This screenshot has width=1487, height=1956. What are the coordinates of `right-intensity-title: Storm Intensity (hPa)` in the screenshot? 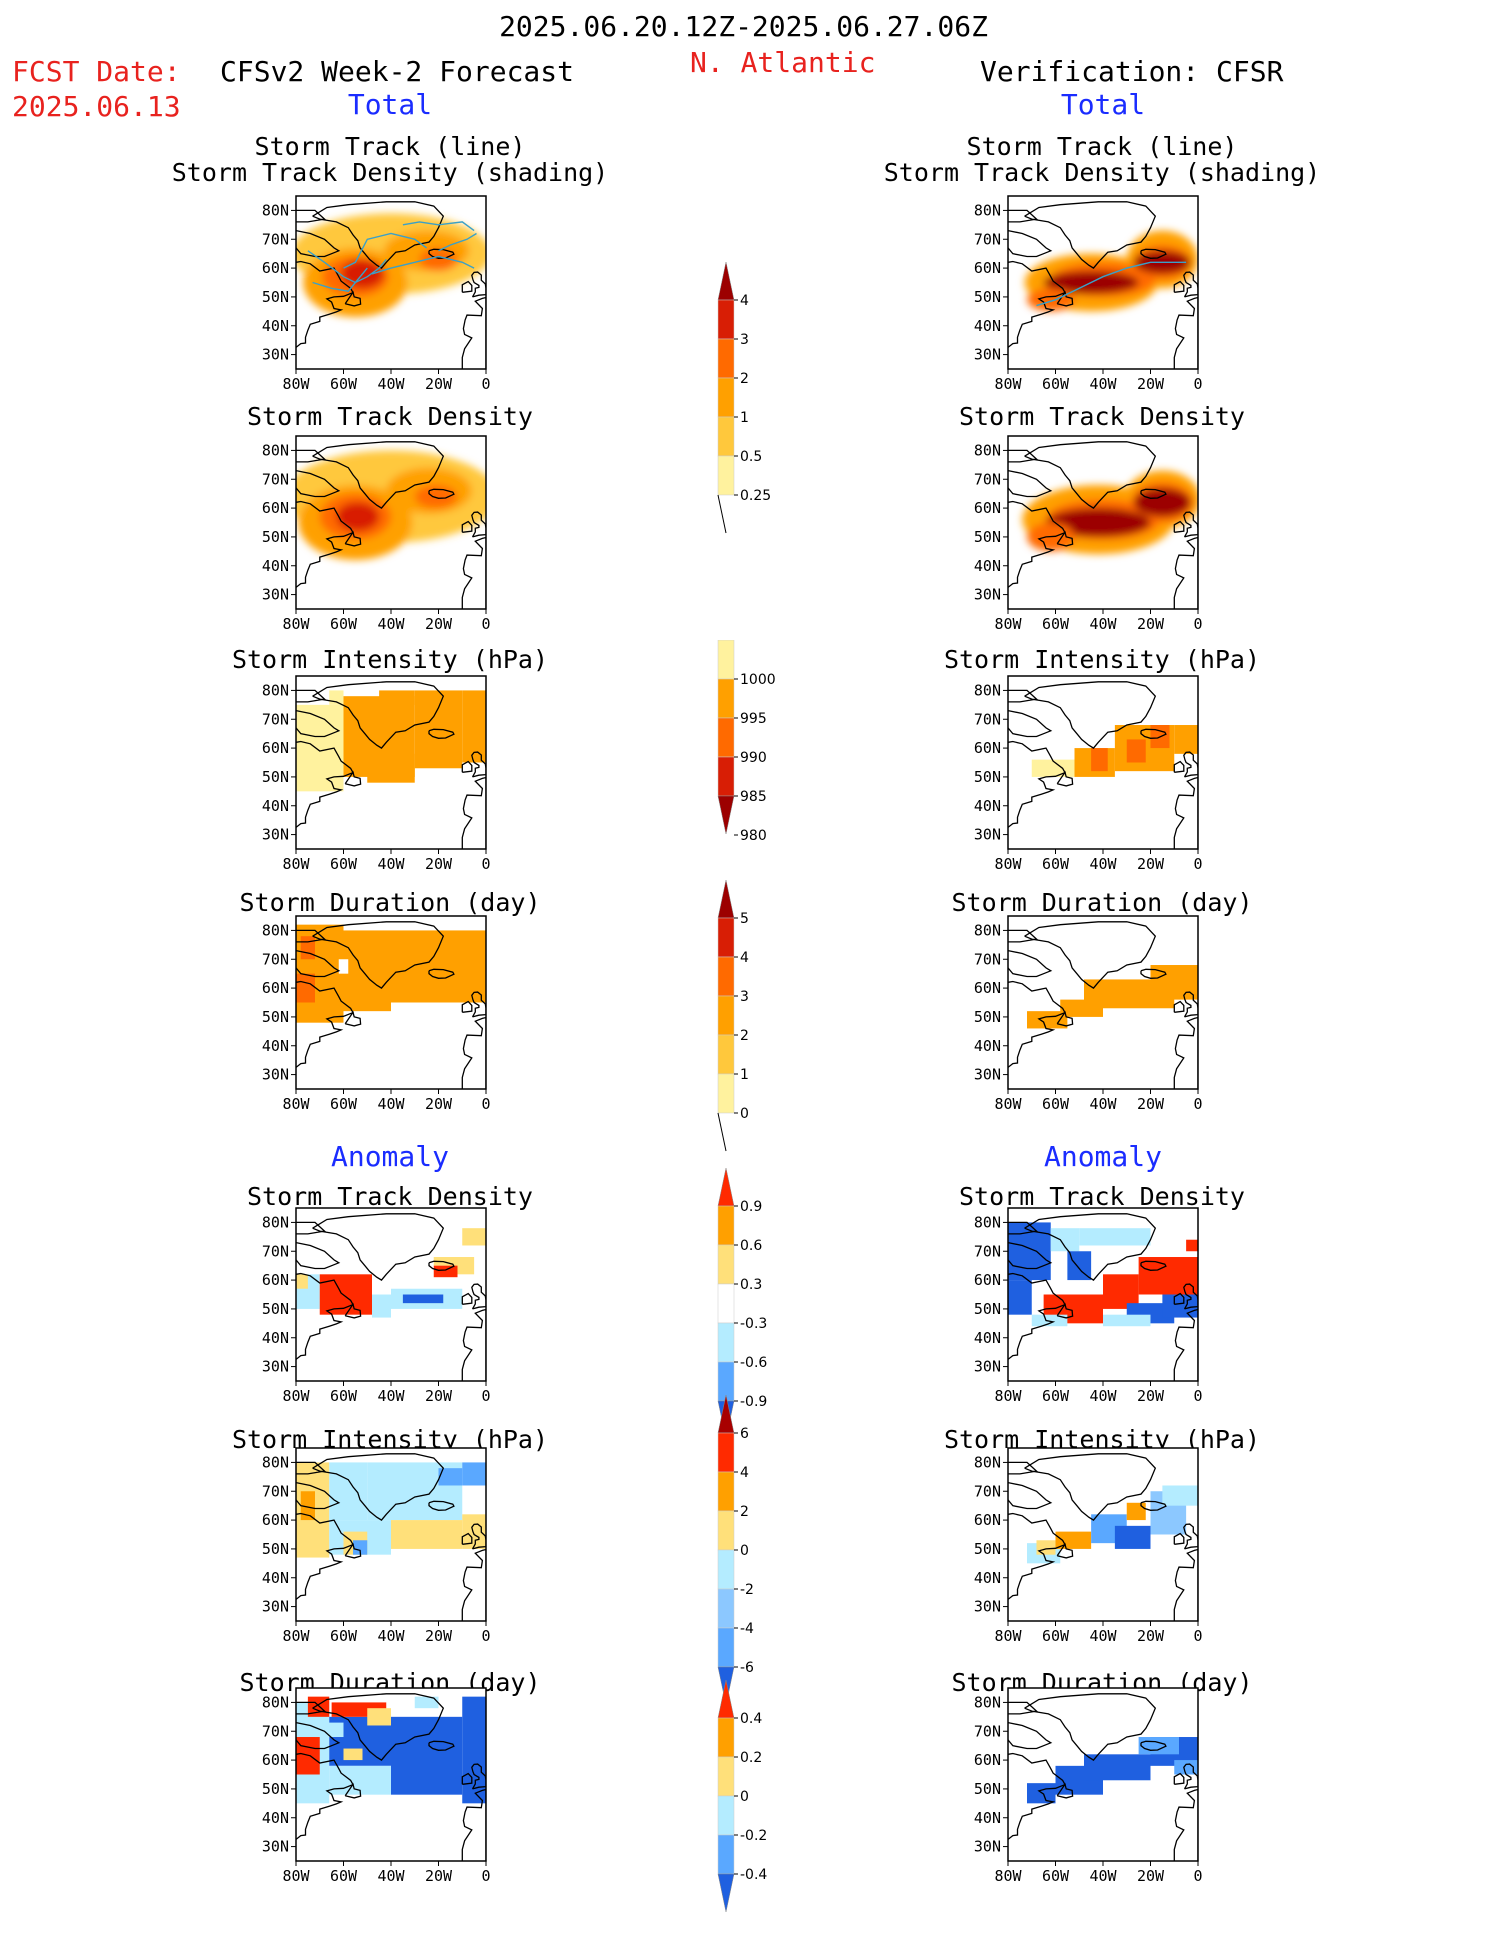 It's located at (1102, 659).